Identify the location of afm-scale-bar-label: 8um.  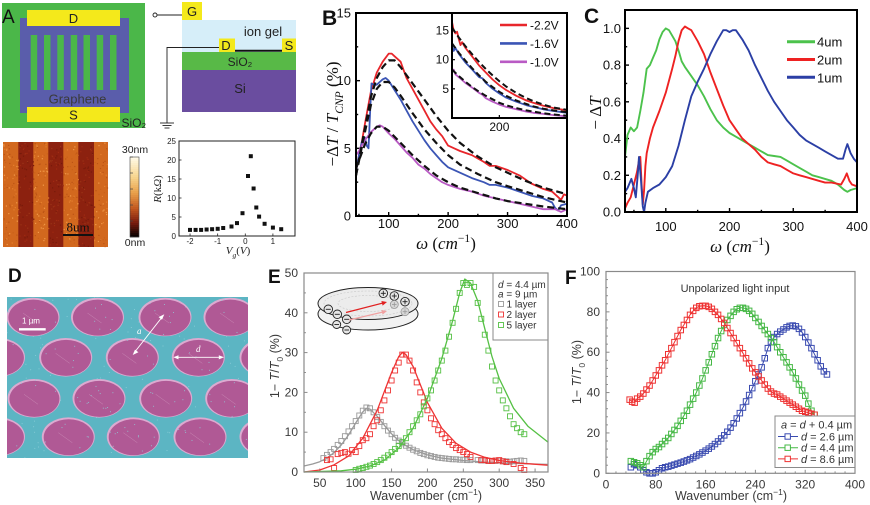
(77, 227).